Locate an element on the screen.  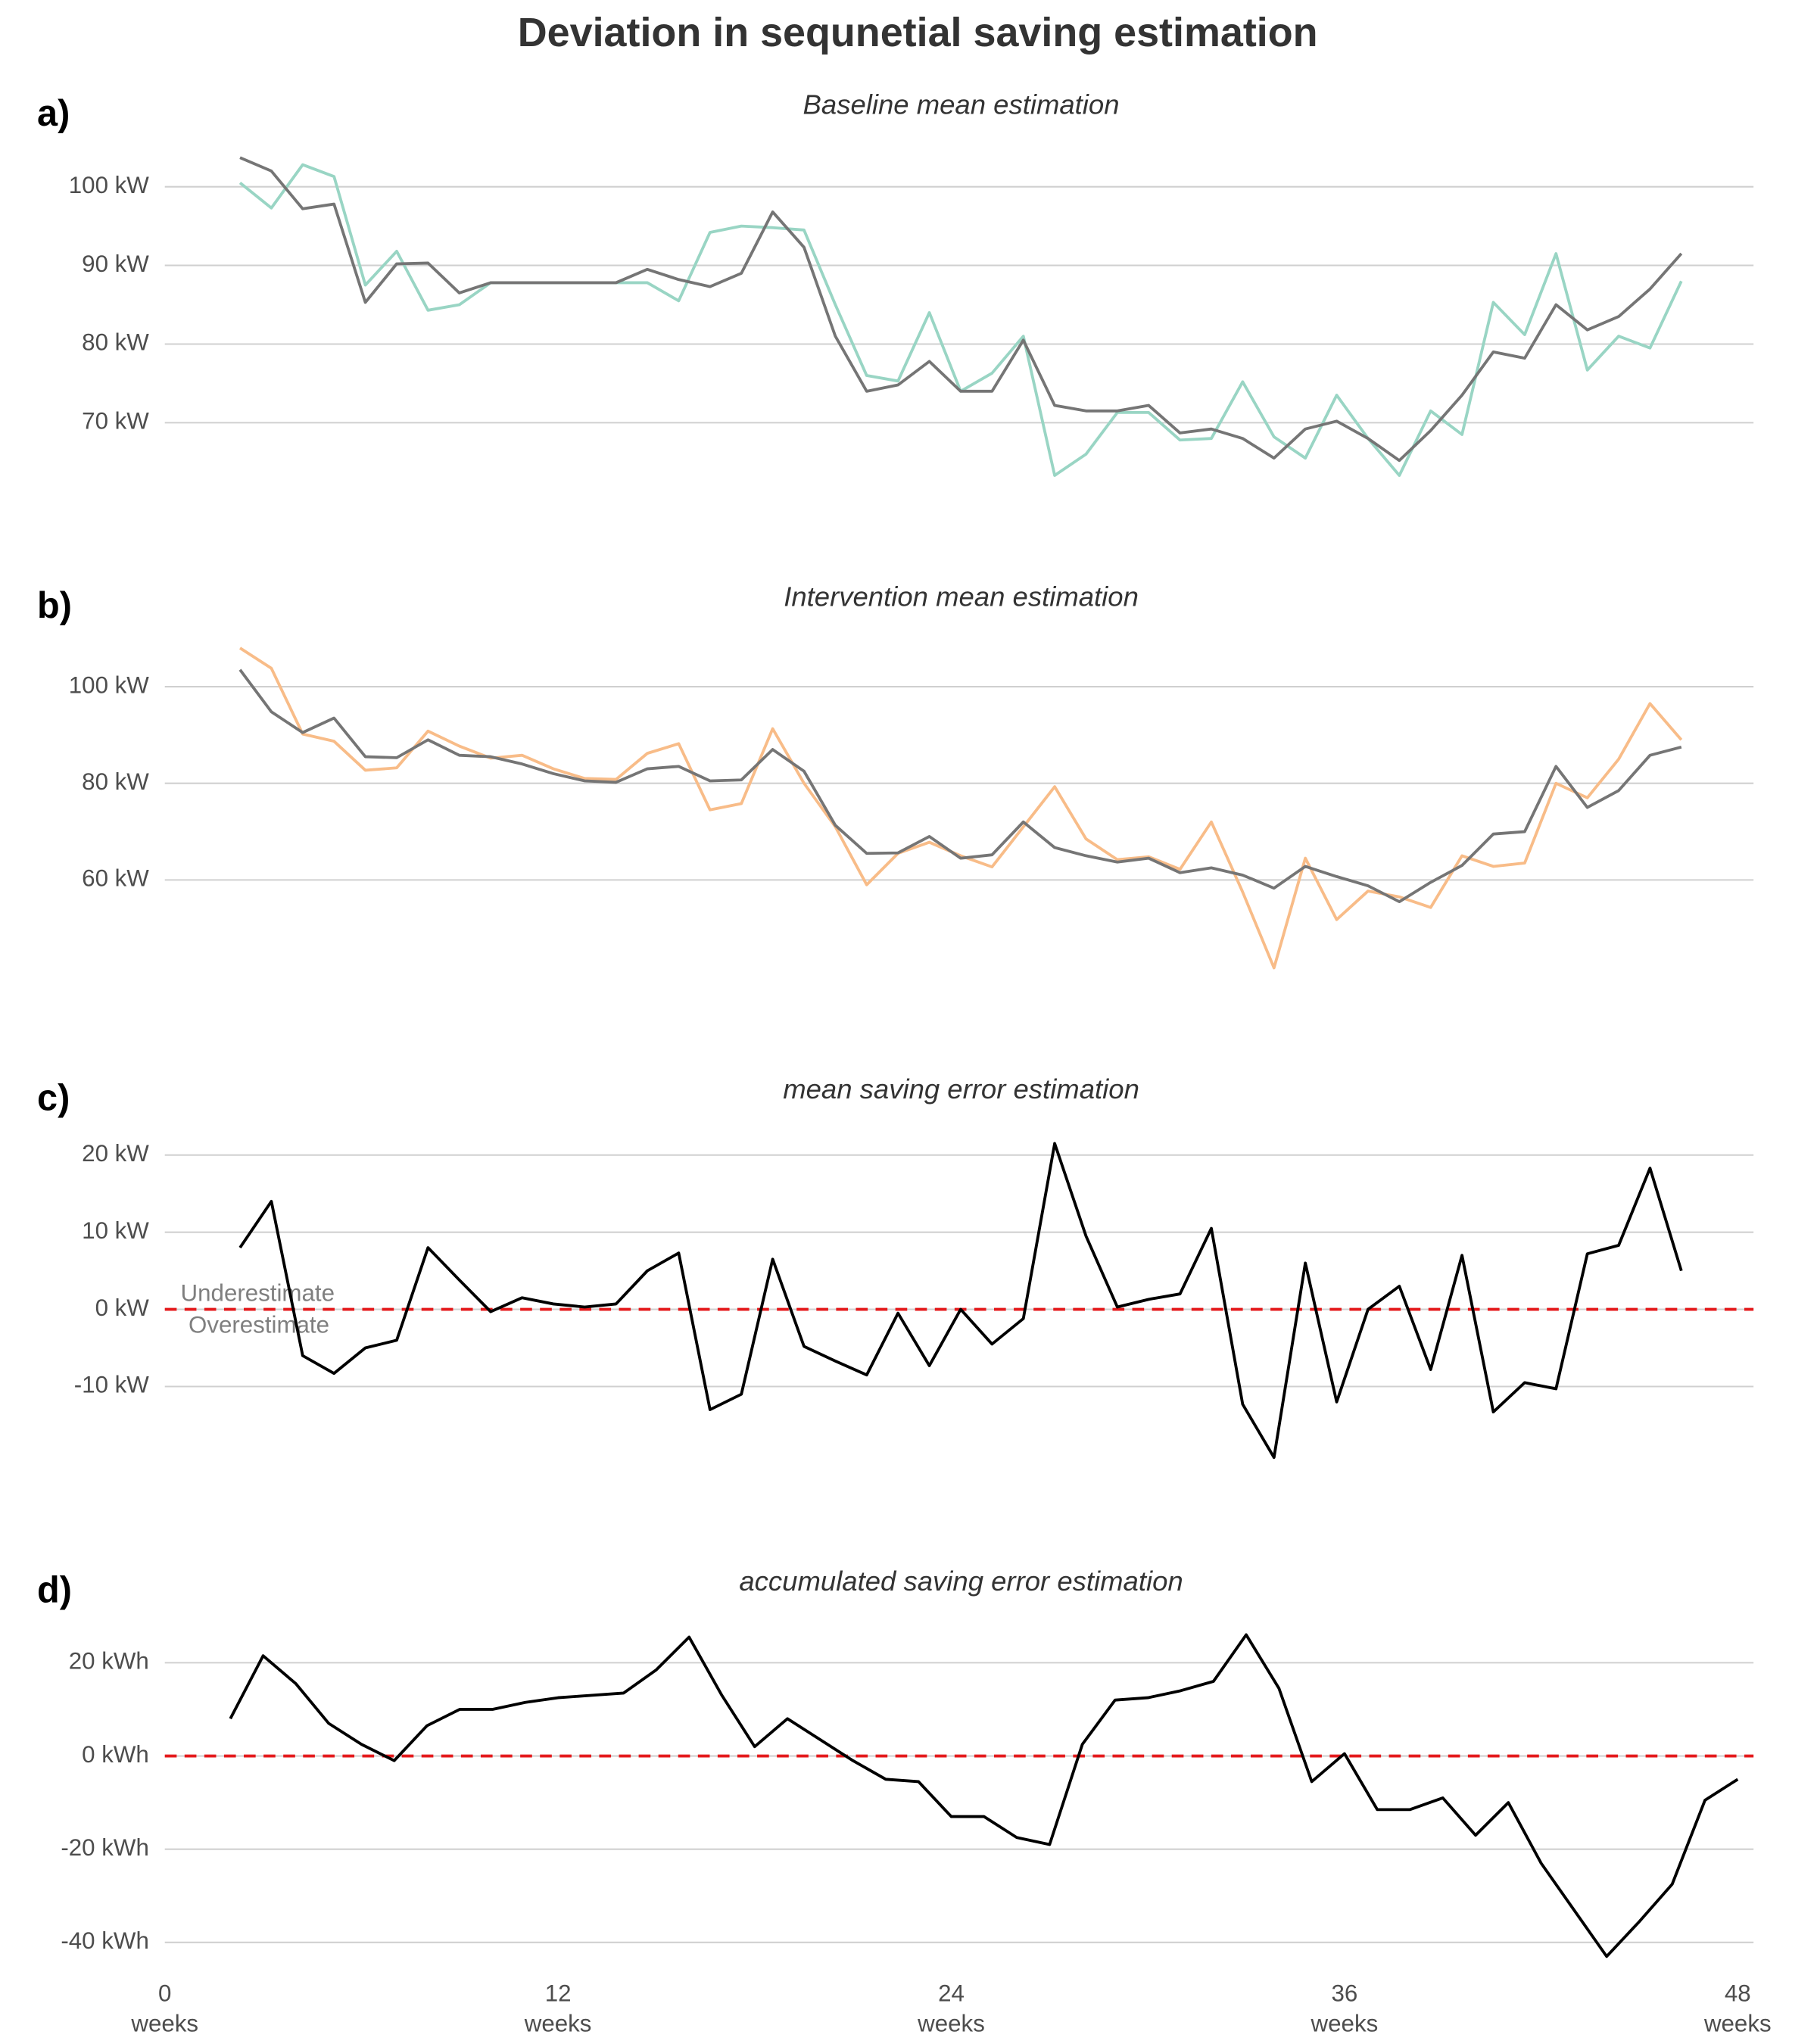
panel-label: d) is located at coordinates (54, 1590).